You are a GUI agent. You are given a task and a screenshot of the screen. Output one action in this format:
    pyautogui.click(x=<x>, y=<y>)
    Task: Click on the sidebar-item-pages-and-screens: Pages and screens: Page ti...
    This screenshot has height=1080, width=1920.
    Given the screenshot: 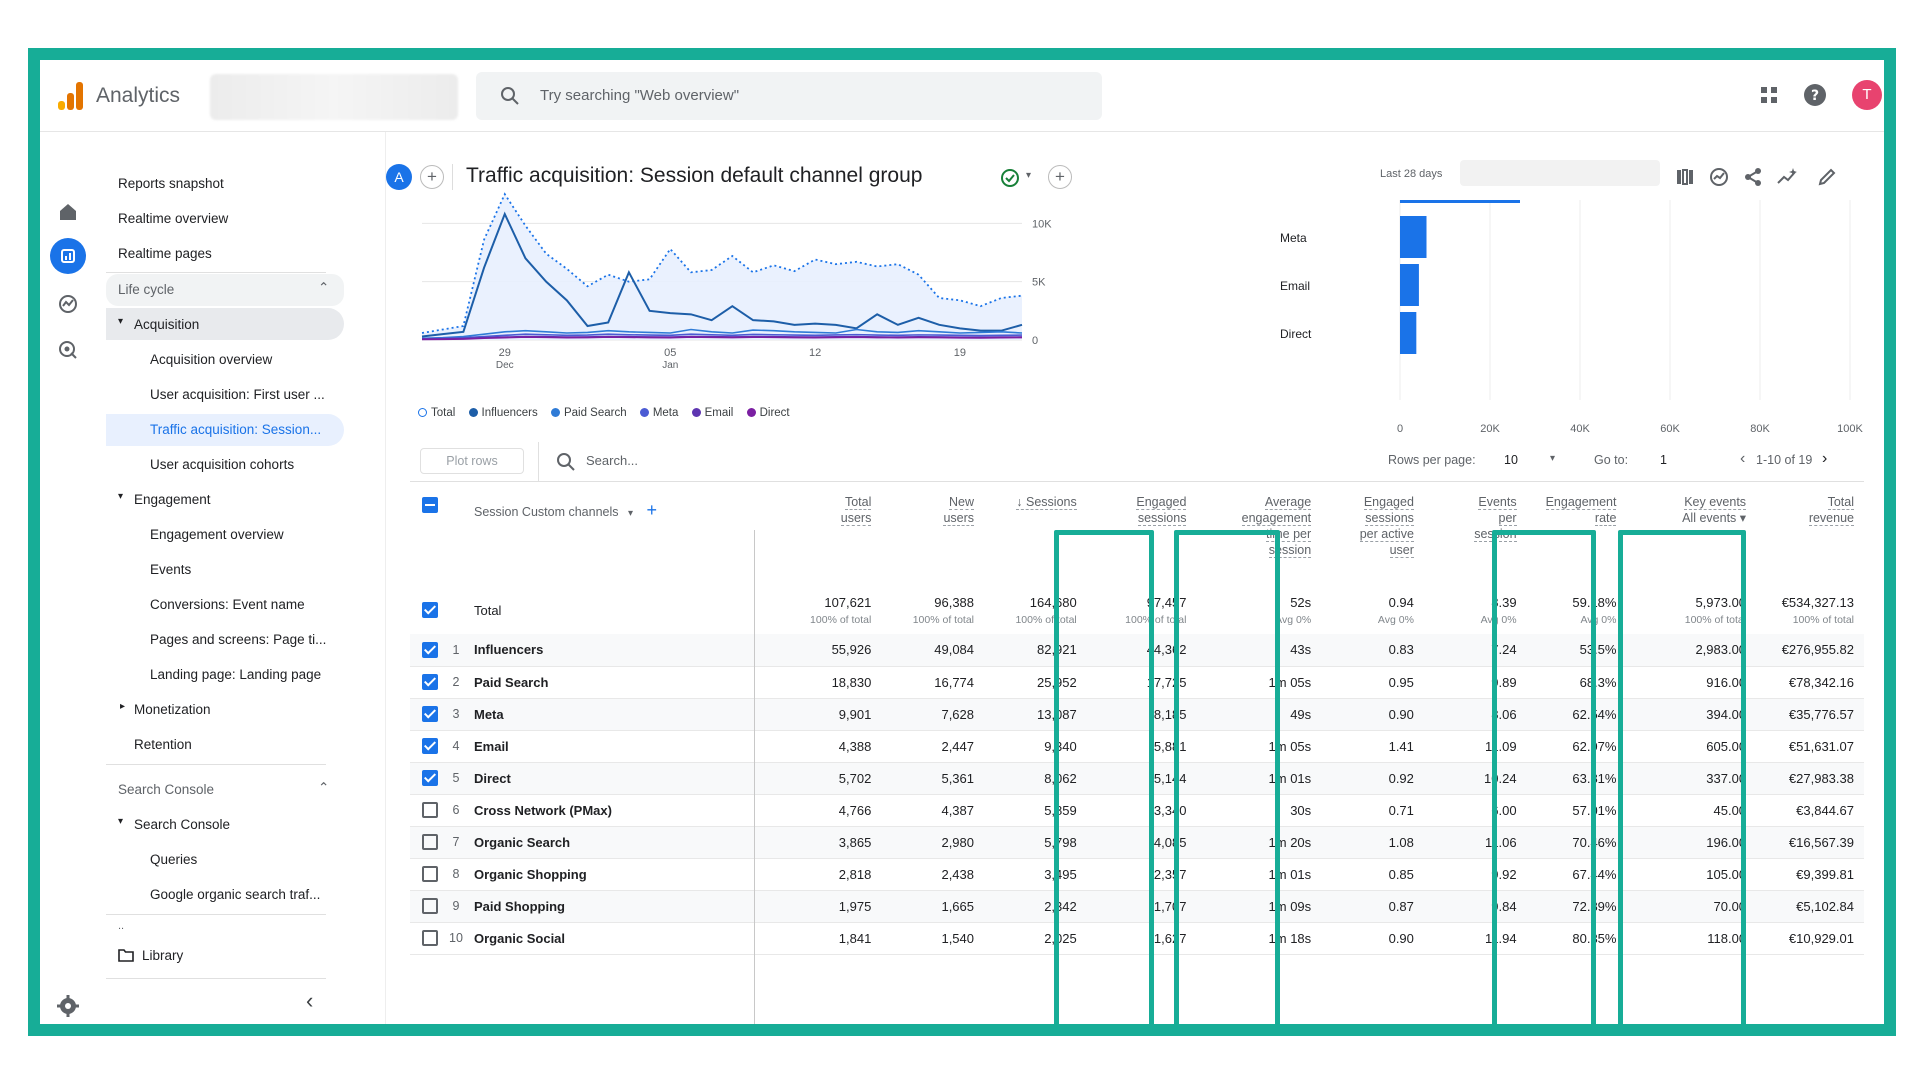 What is the action you would take?
    pyautogui.click(x=238, y=639)
    